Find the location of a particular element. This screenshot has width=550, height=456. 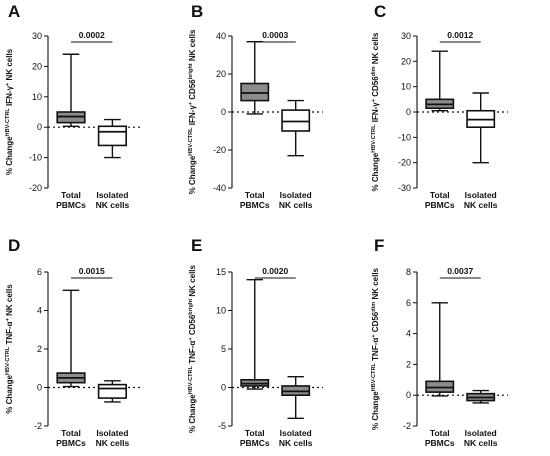

y-tick-label: 40 is located at coordinates (221, 36).